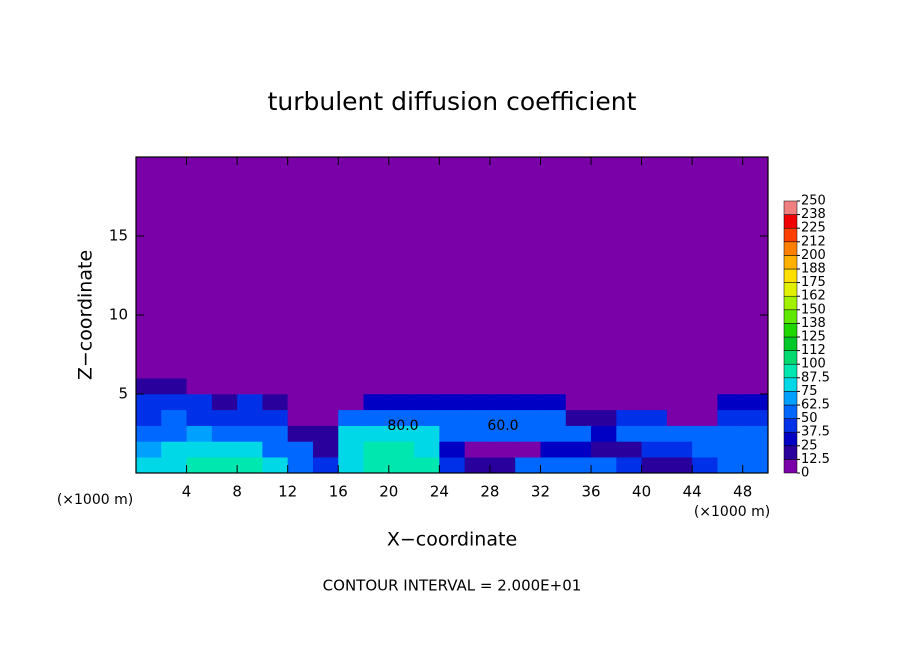 Image resolution: width=904 pixels, height=658 pixels. I want to click on colorbar-tick-label: 162, so click(813, 296).